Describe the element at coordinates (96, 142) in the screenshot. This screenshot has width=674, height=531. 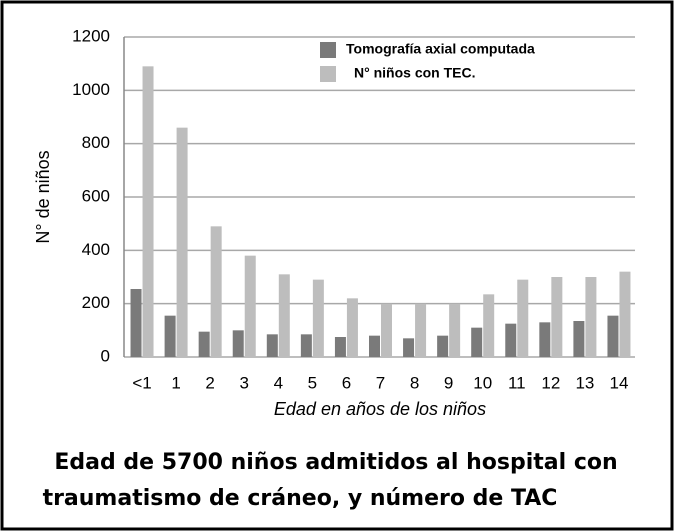
I see `y-tick-label: 800` at that location.